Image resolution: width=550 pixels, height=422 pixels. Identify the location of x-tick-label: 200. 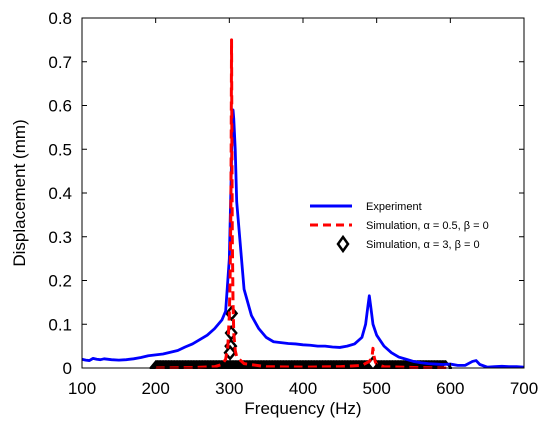
(155, 388).